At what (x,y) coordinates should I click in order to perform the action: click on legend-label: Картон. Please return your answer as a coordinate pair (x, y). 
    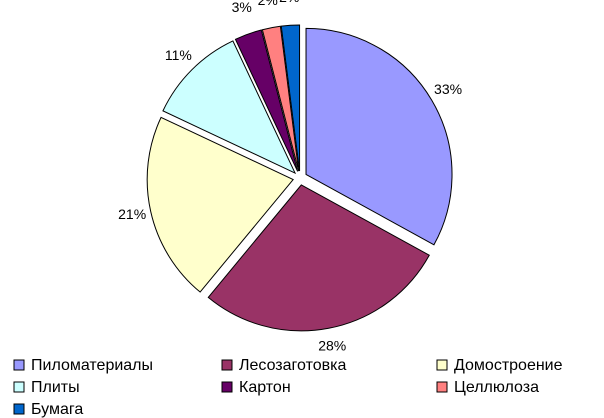
    Looking at the image, I should click on (265, 387).